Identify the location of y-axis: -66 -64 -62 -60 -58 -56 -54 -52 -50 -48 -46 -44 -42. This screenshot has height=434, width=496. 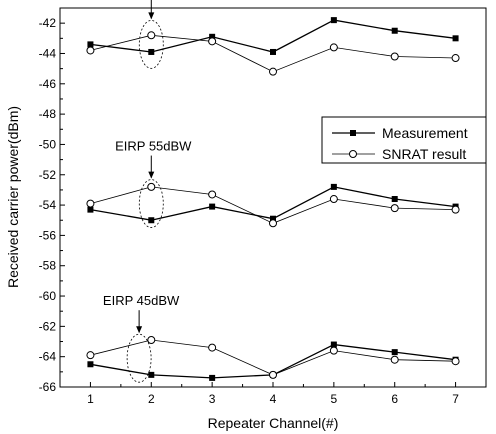
(52, 205).